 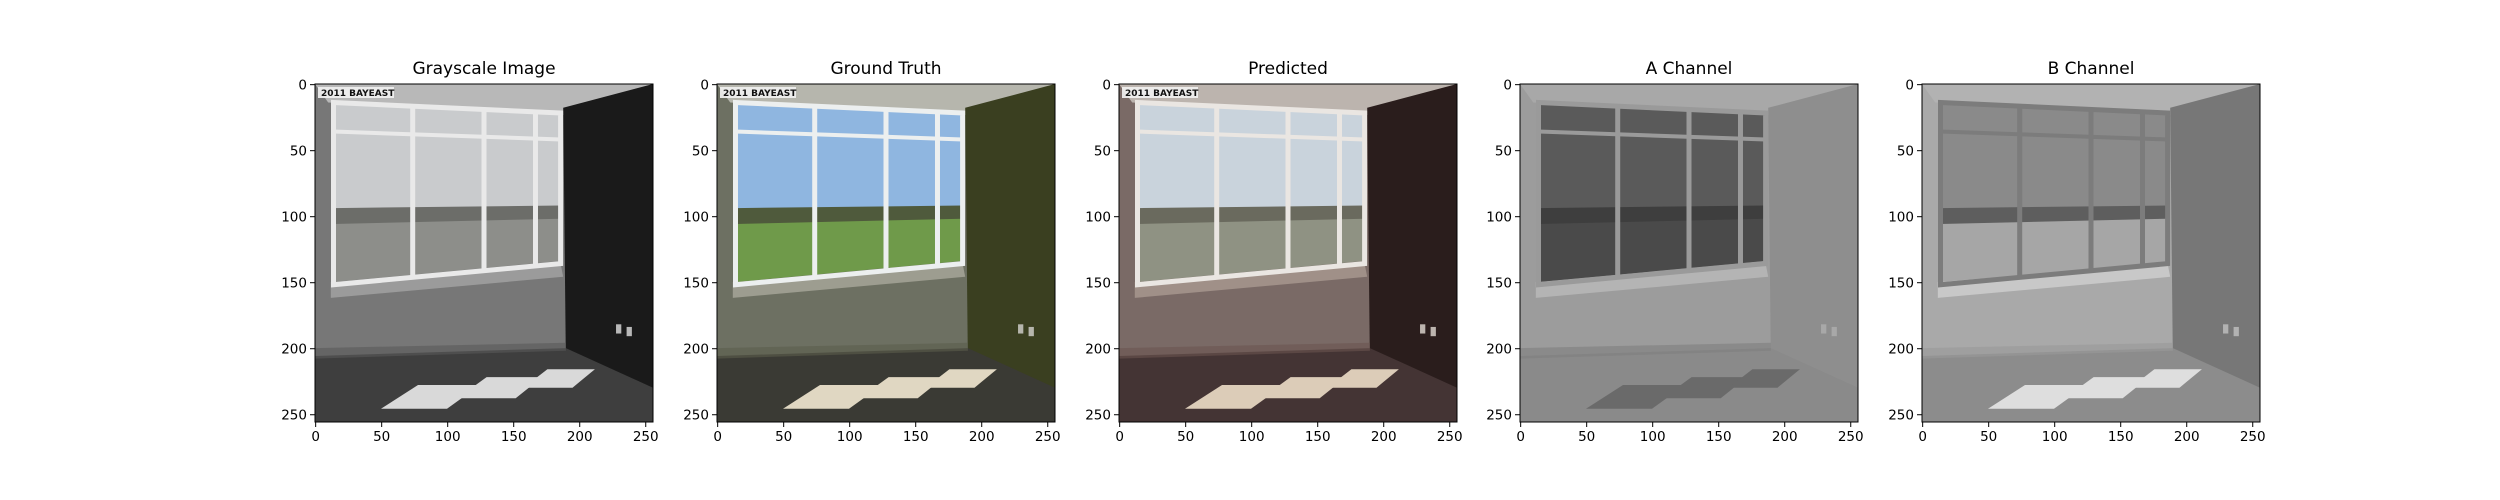 What do you see at coordinates (483, 69) in the screenshot?
I see `panel-title: Grayscale Image` at bounding box center [483, 69].